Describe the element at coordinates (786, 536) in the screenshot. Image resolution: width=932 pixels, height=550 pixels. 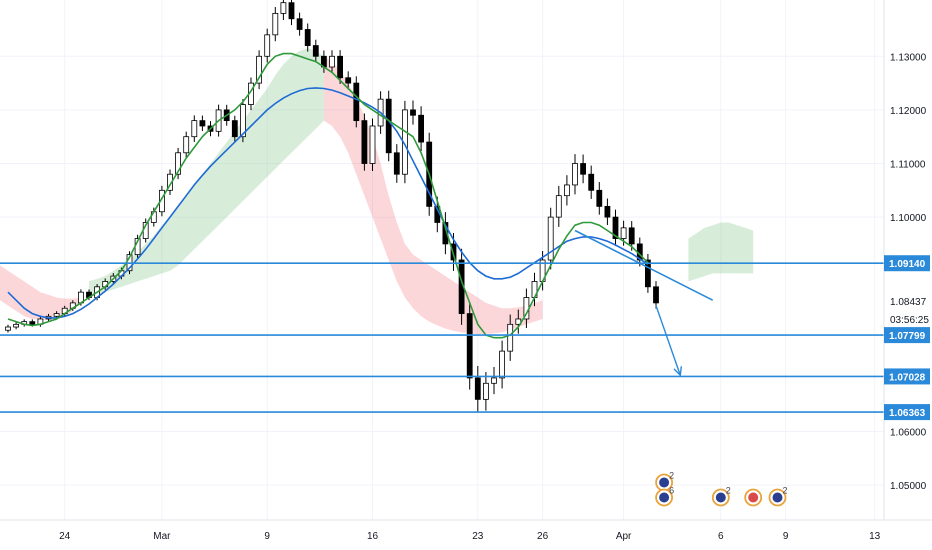
I see `time-tick-label: 9` at that location.